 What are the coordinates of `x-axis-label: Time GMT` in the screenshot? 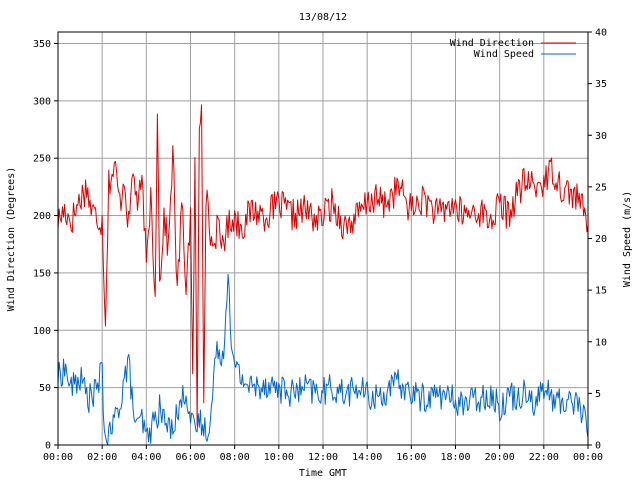 It's located at (323, 473).